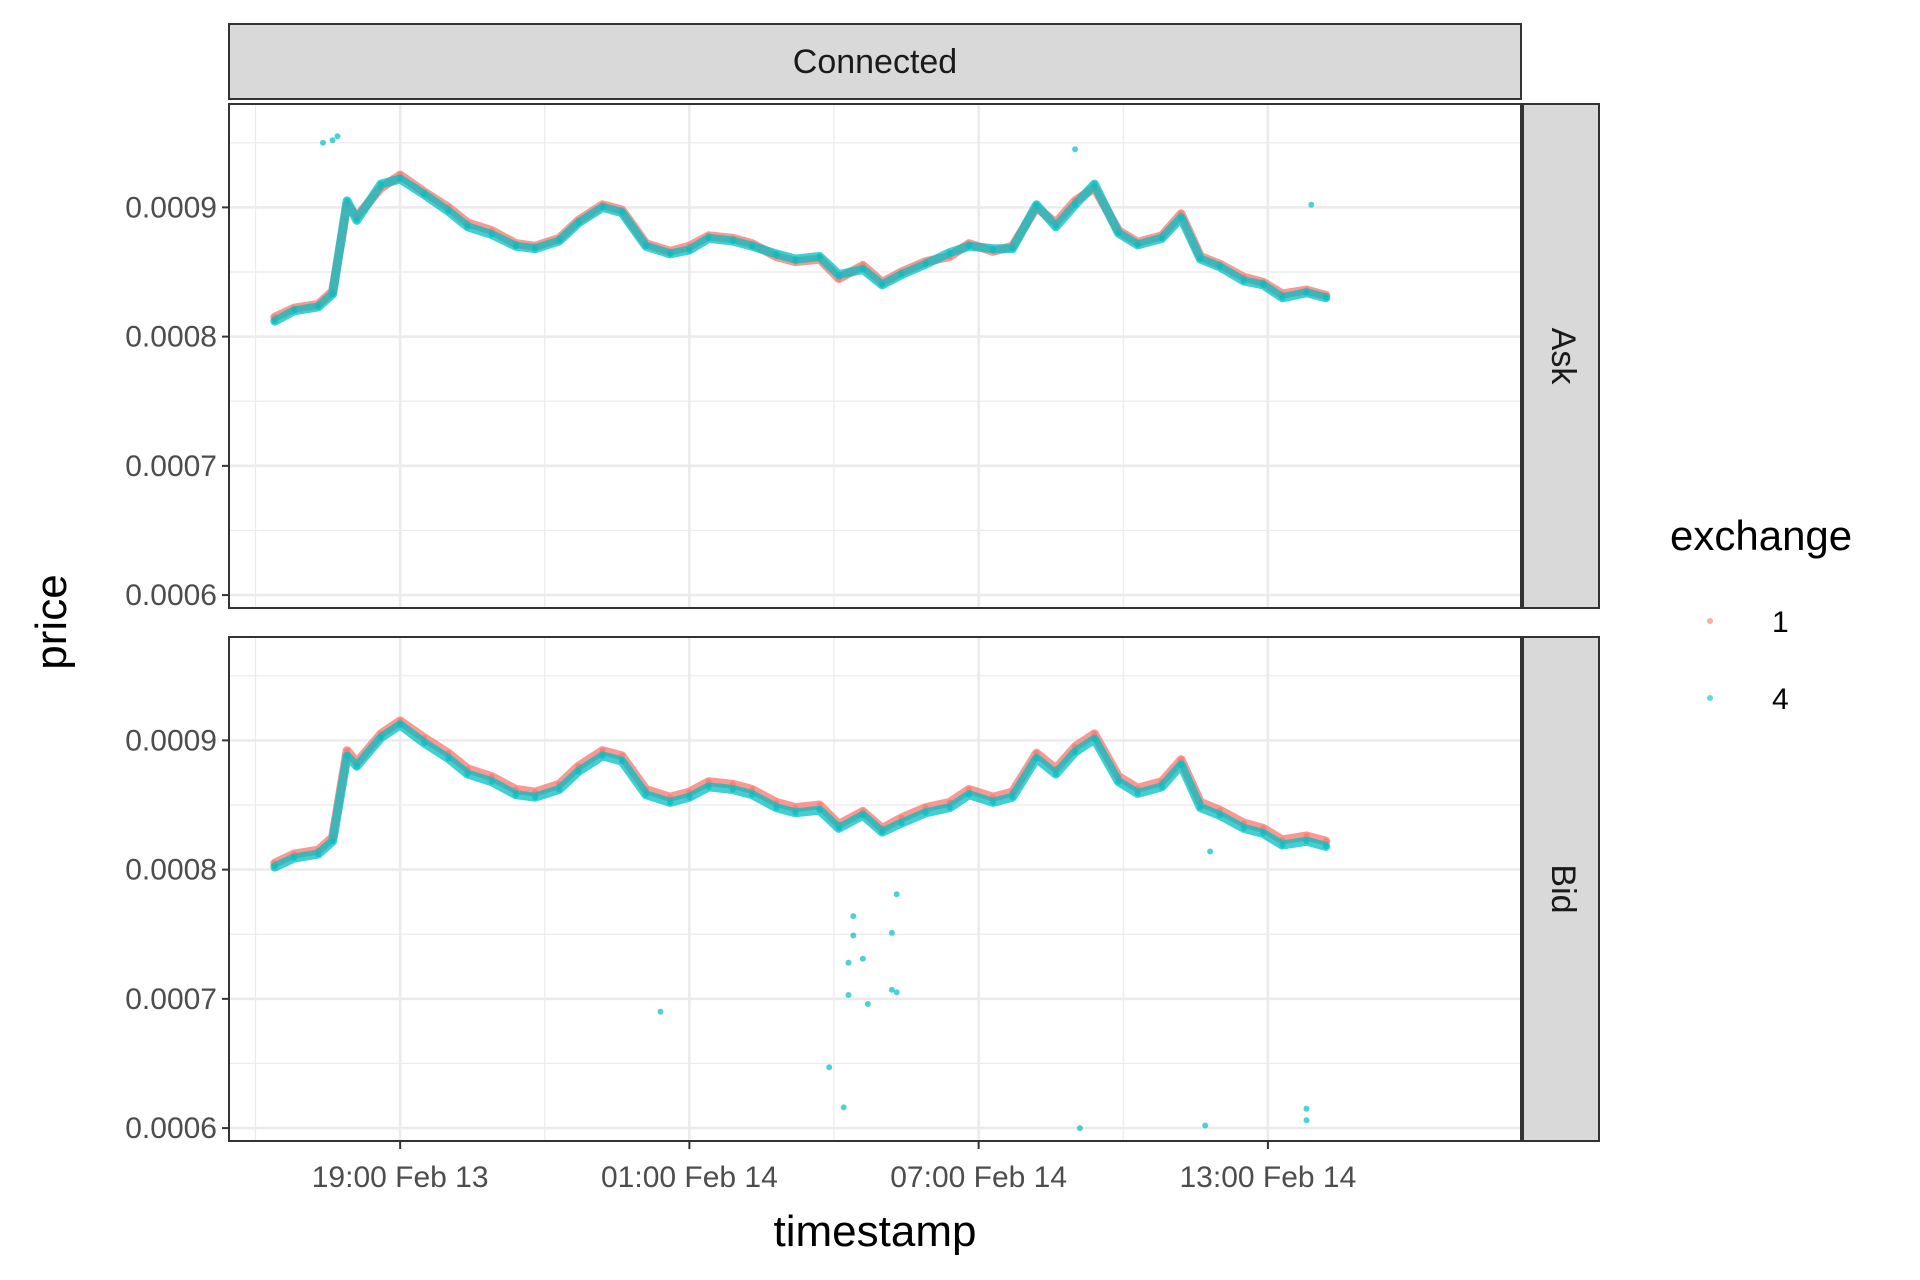 The image size is (1920, 1280). What do you see at coordinates (1563, 888) in the screenshot?
I see `row-strip-bid-label: Bid` at bounding box center [1563, 888].